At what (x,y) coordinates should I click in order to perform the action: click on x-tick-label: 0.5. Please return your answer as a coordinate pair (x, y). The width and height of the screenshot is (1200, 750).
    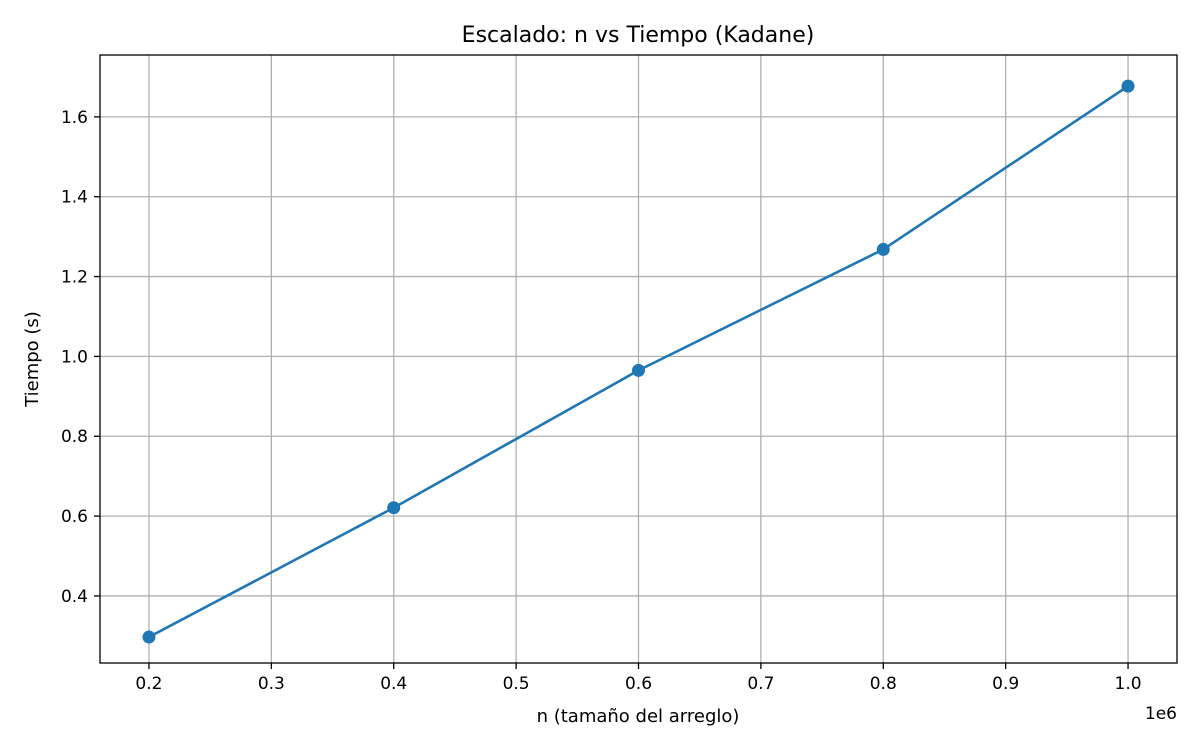
    Looking at the image, I should click on (516, 684).